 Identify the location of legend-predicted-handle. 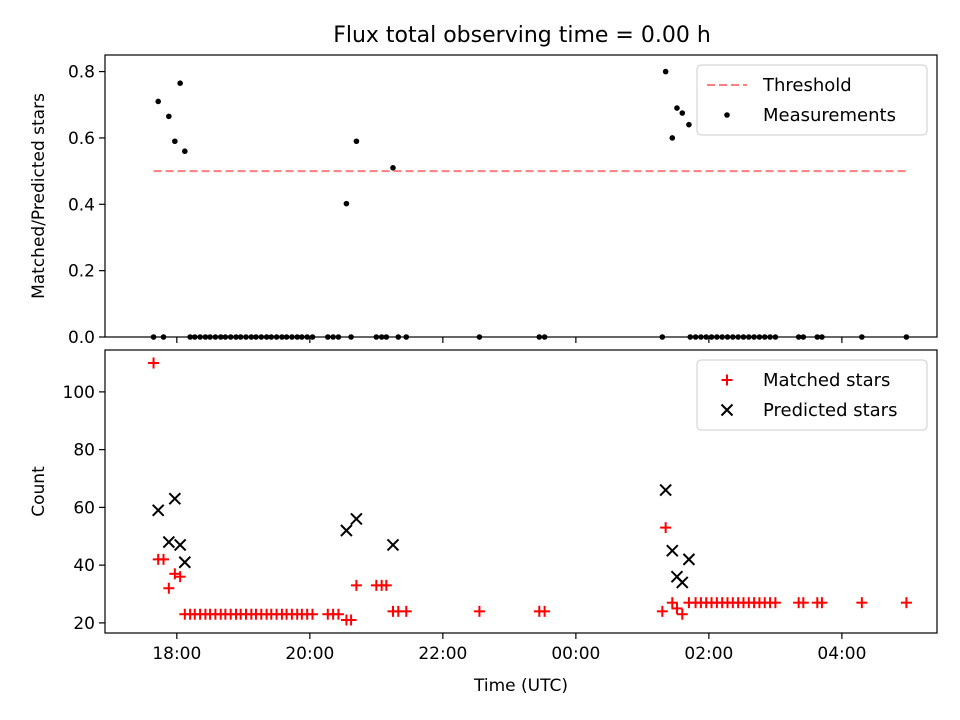
(727, 410).